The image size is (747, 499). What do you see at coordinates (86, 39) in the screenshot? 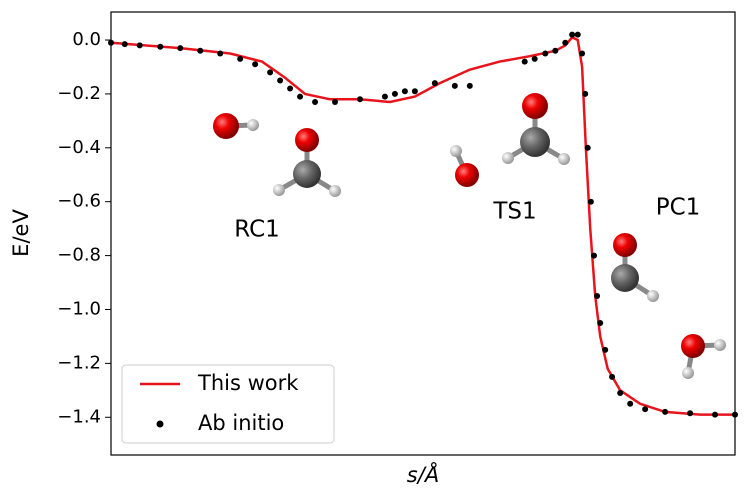
I see `y-tick-label: 0.0` at bounding box center [86, 39].